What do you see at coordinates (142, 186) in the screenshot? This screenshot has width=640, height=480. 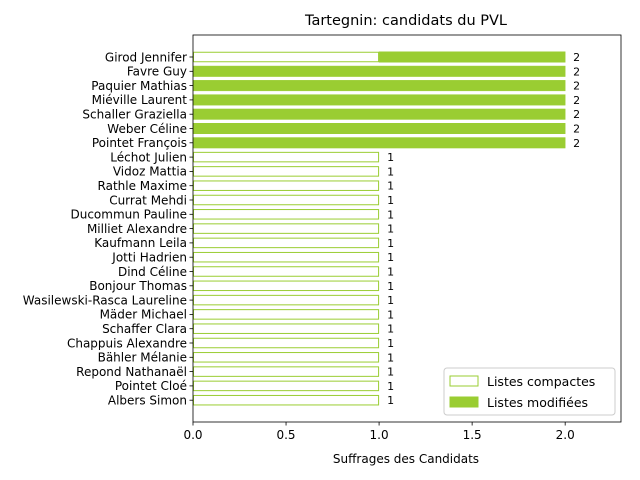 I see `y-tick-label: Rathle Maxime` at bounding box center [142, 186].